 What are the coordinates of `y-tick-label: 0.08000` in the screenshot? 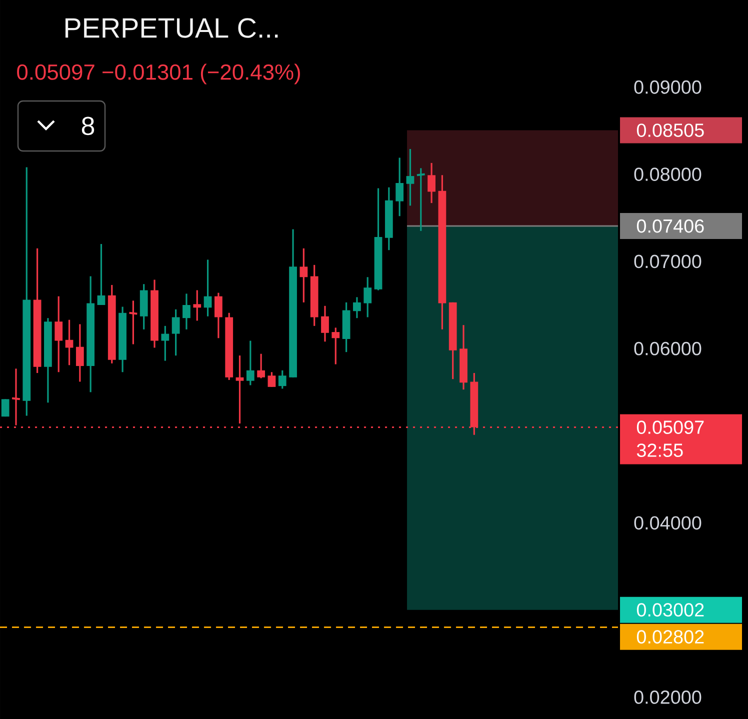 It's located at (668, 174).